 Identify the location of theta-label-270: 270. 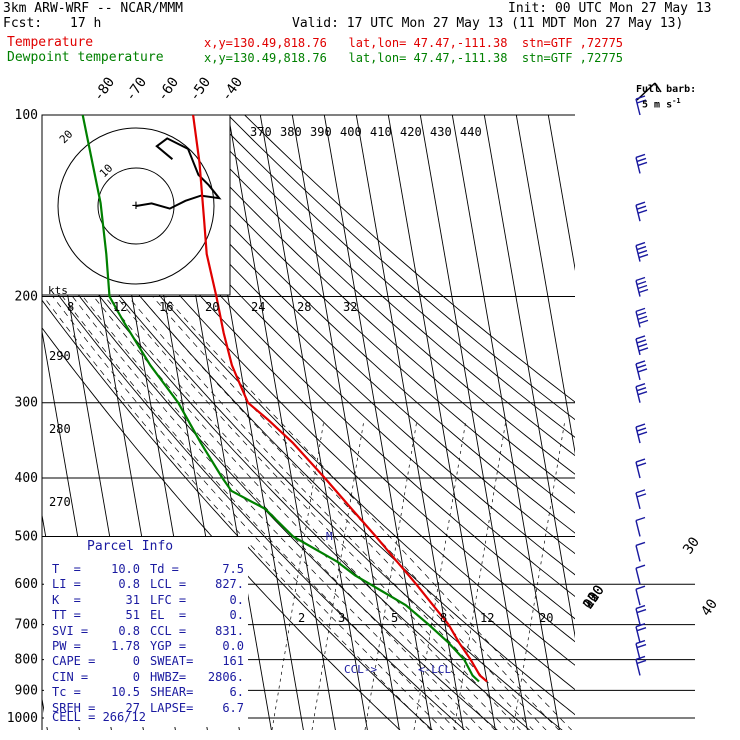
(60, 502).